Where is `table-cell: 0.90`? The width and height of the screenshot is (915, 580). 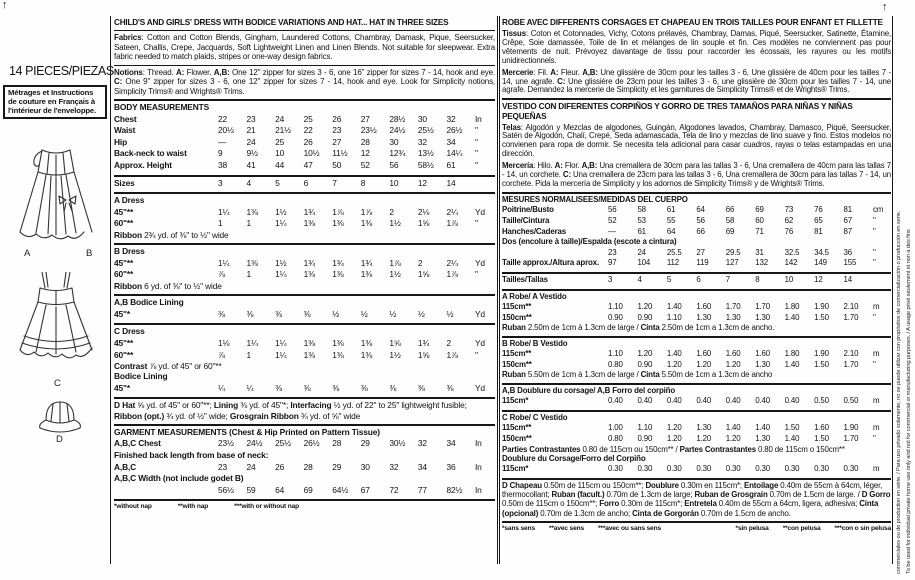
table-cell: 0.90 is located at coordinates (645, 364).